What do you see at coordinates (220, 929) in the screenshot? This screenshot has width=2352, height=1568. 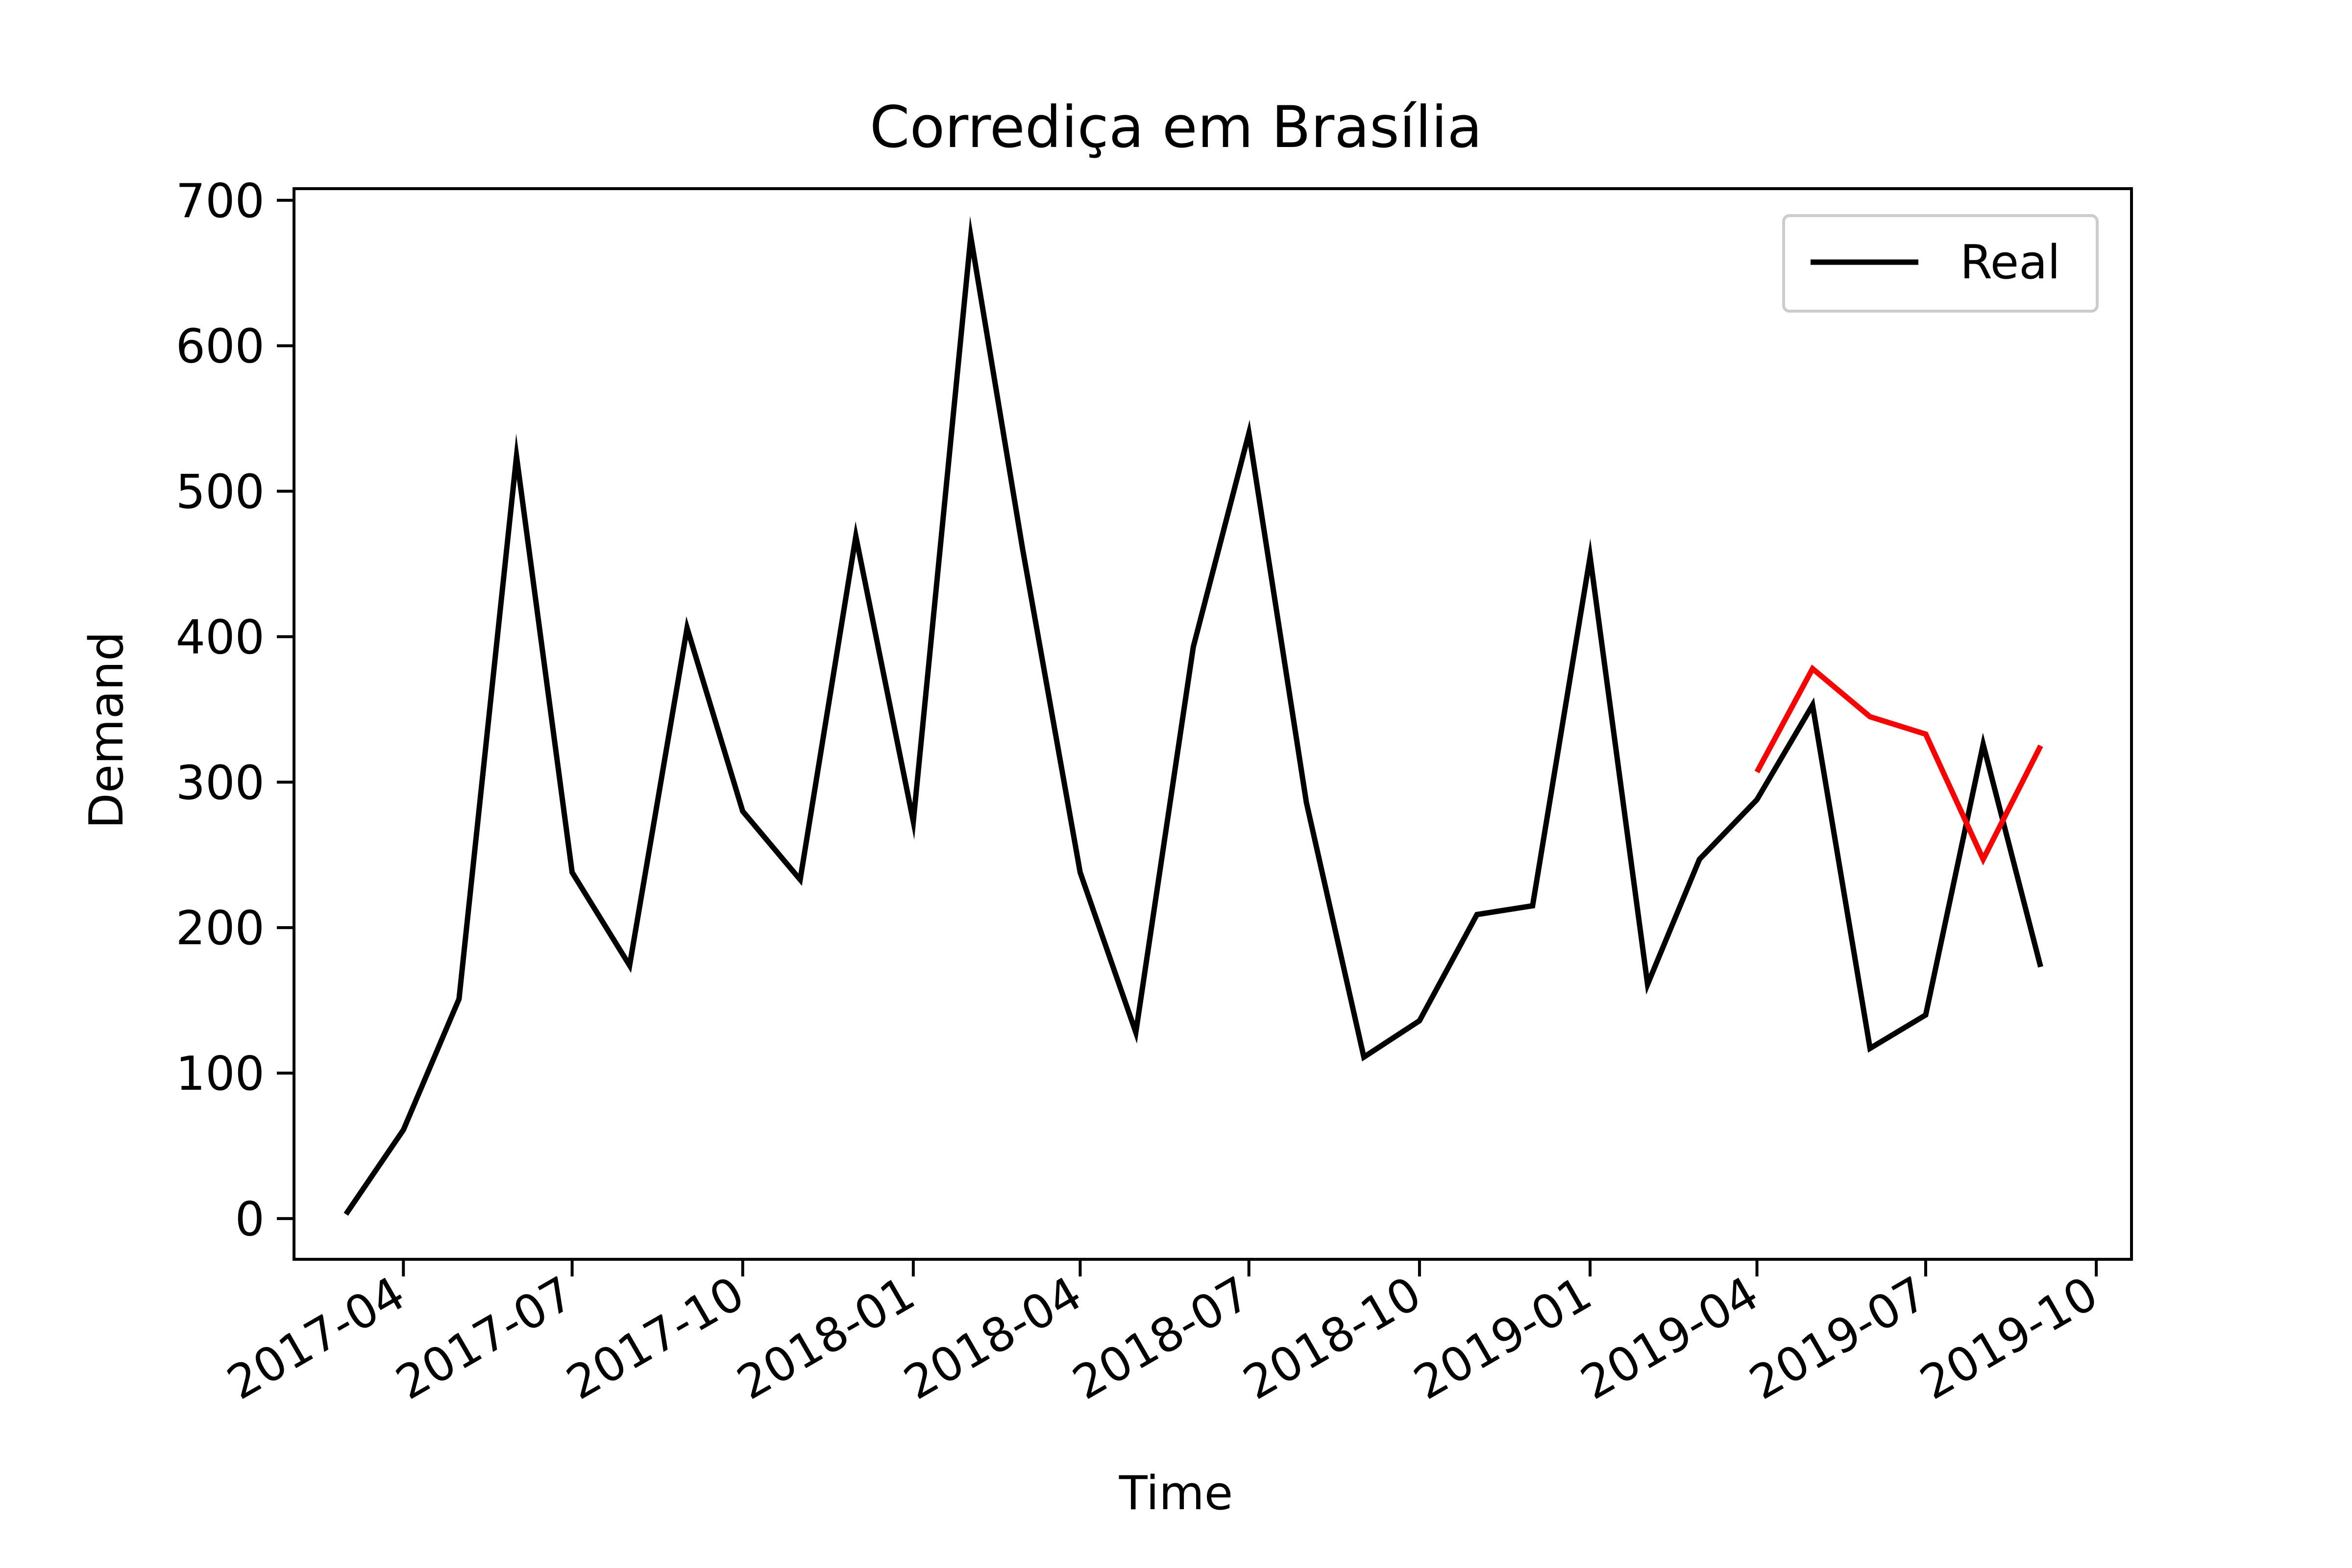 I see `y-tick-label: 200` at bounding box center [220, 929].